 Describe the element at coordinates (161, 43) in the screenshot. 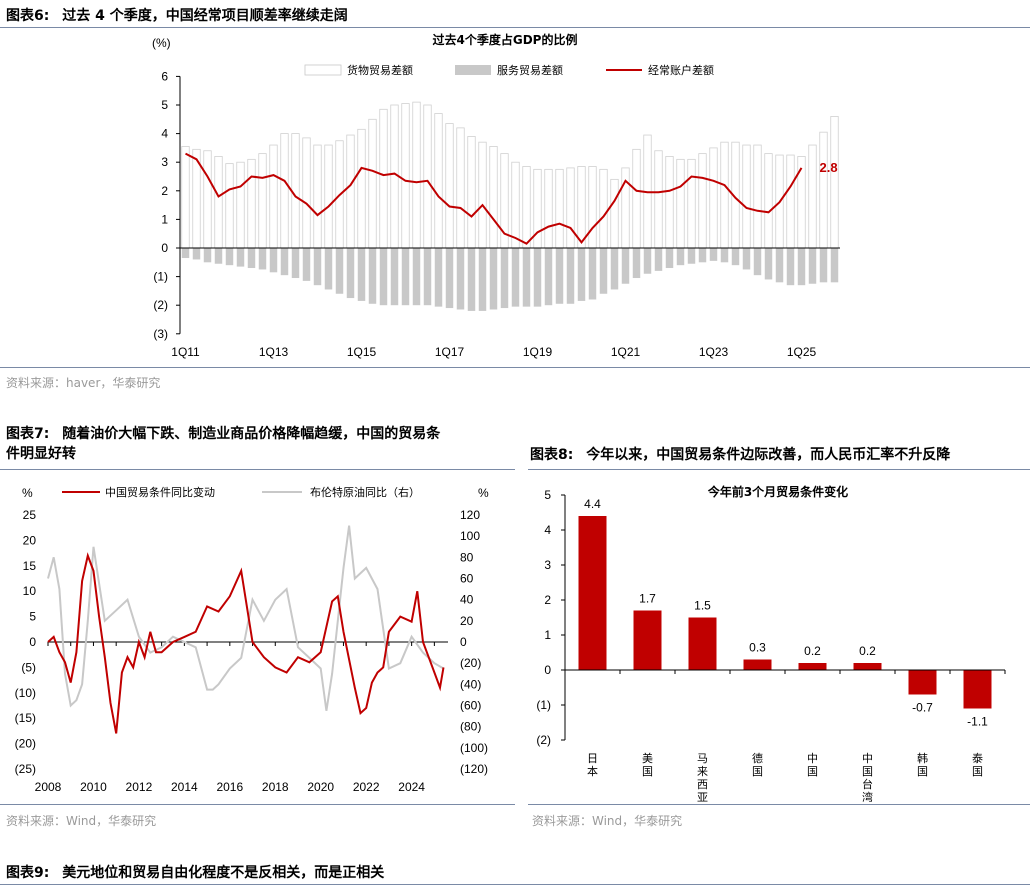

I see `fig6-y-unit: (%)` at that location.